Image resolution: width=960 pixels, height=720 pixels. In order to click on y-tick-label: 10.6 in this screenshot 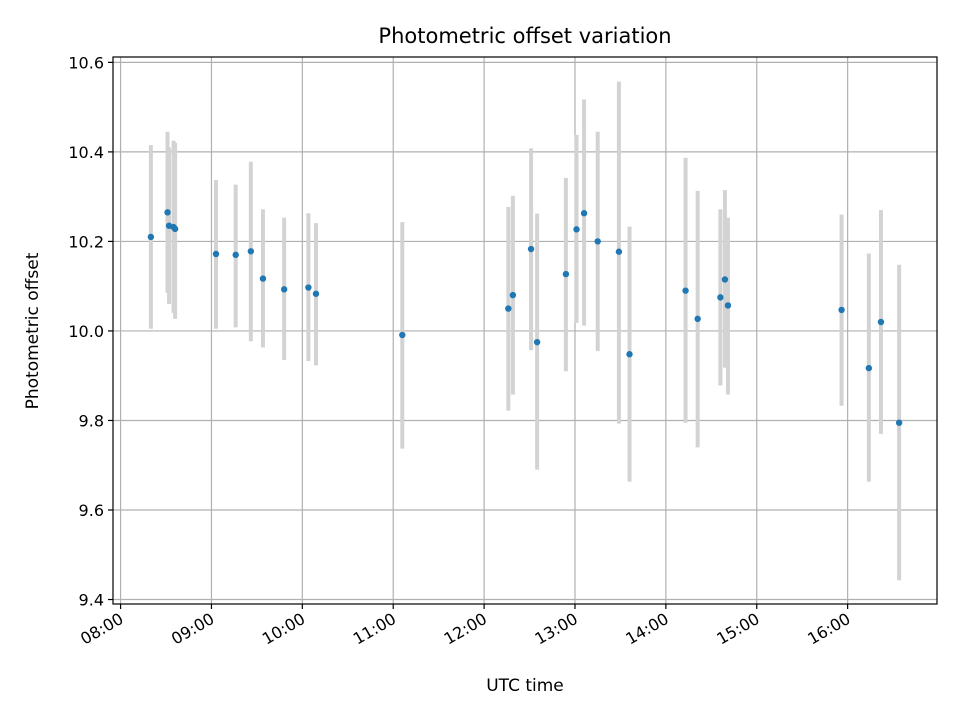, I will do `click(86, 62)`.